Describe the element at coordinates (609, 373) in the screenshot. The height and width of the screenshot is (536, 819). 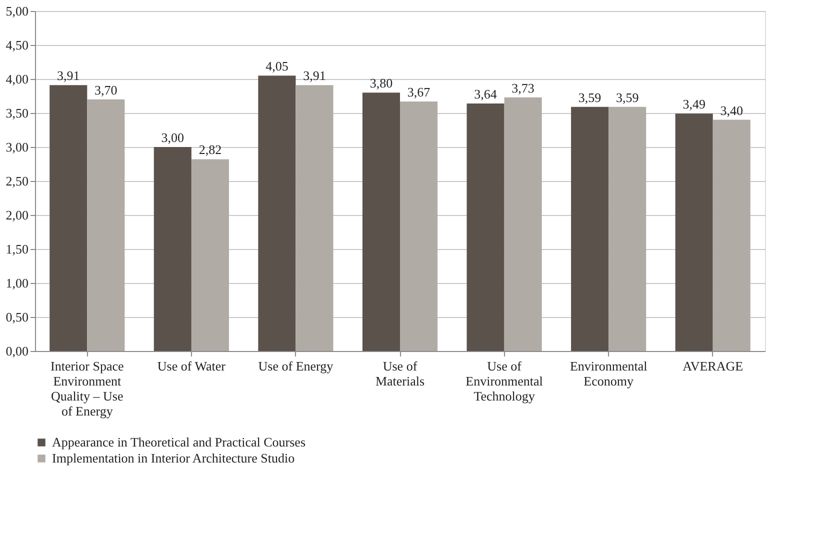
I see `x-tick-label: Environmental Economy` at that location.